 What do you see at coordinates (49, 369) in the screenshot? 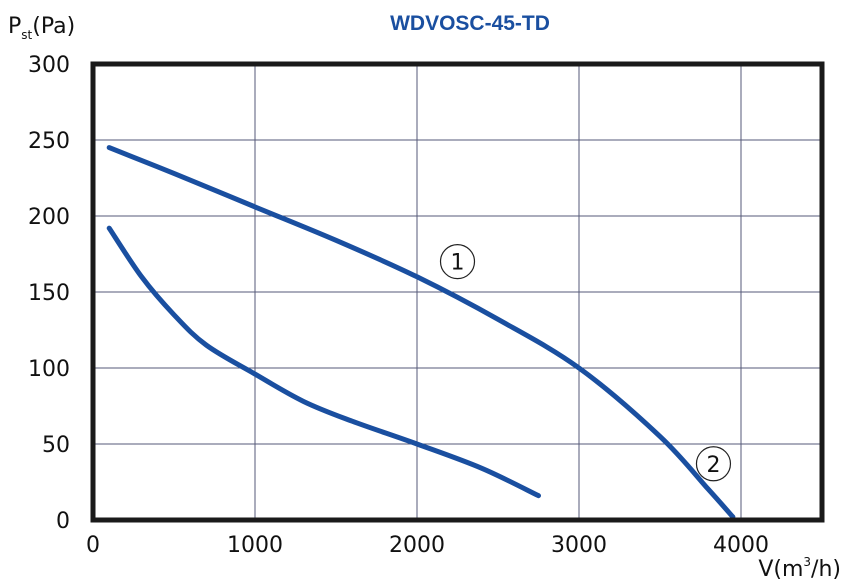
I see `y-tick-label: 100` at bounding box center [49, 369].